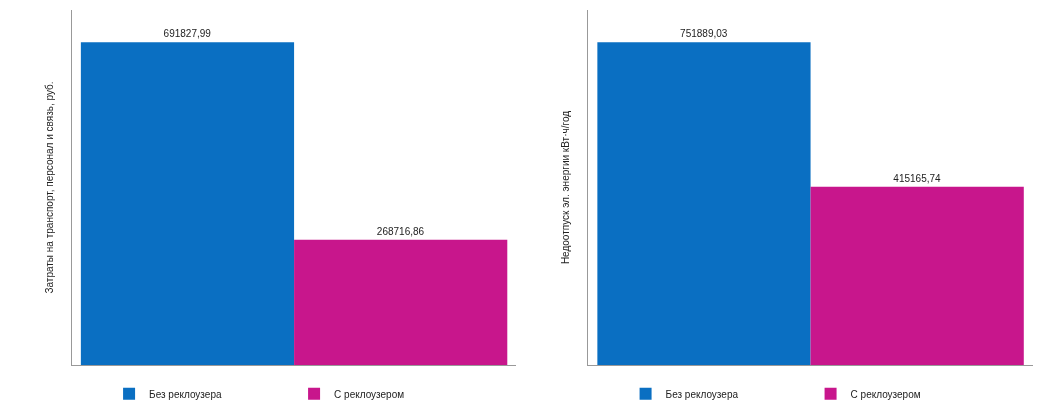 The image size is (1053, 418). What do you see at coordinates (917, 178) in the screenshot?
I see `data-label: 415165,74` at bounding box center [917, 178].